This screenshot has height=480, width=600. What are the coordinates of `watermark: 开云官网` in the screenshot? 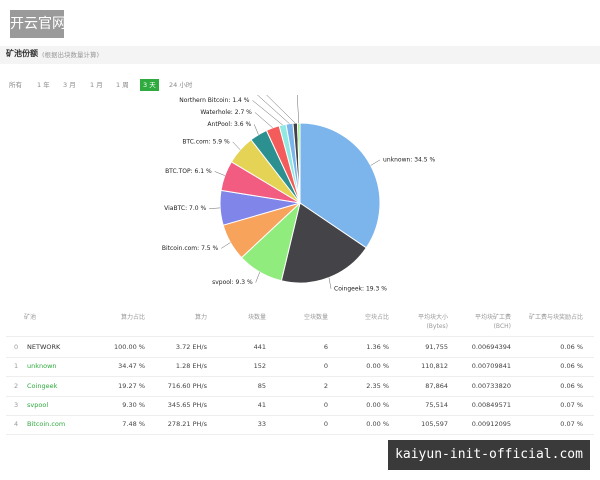 It's located at (38, 24).